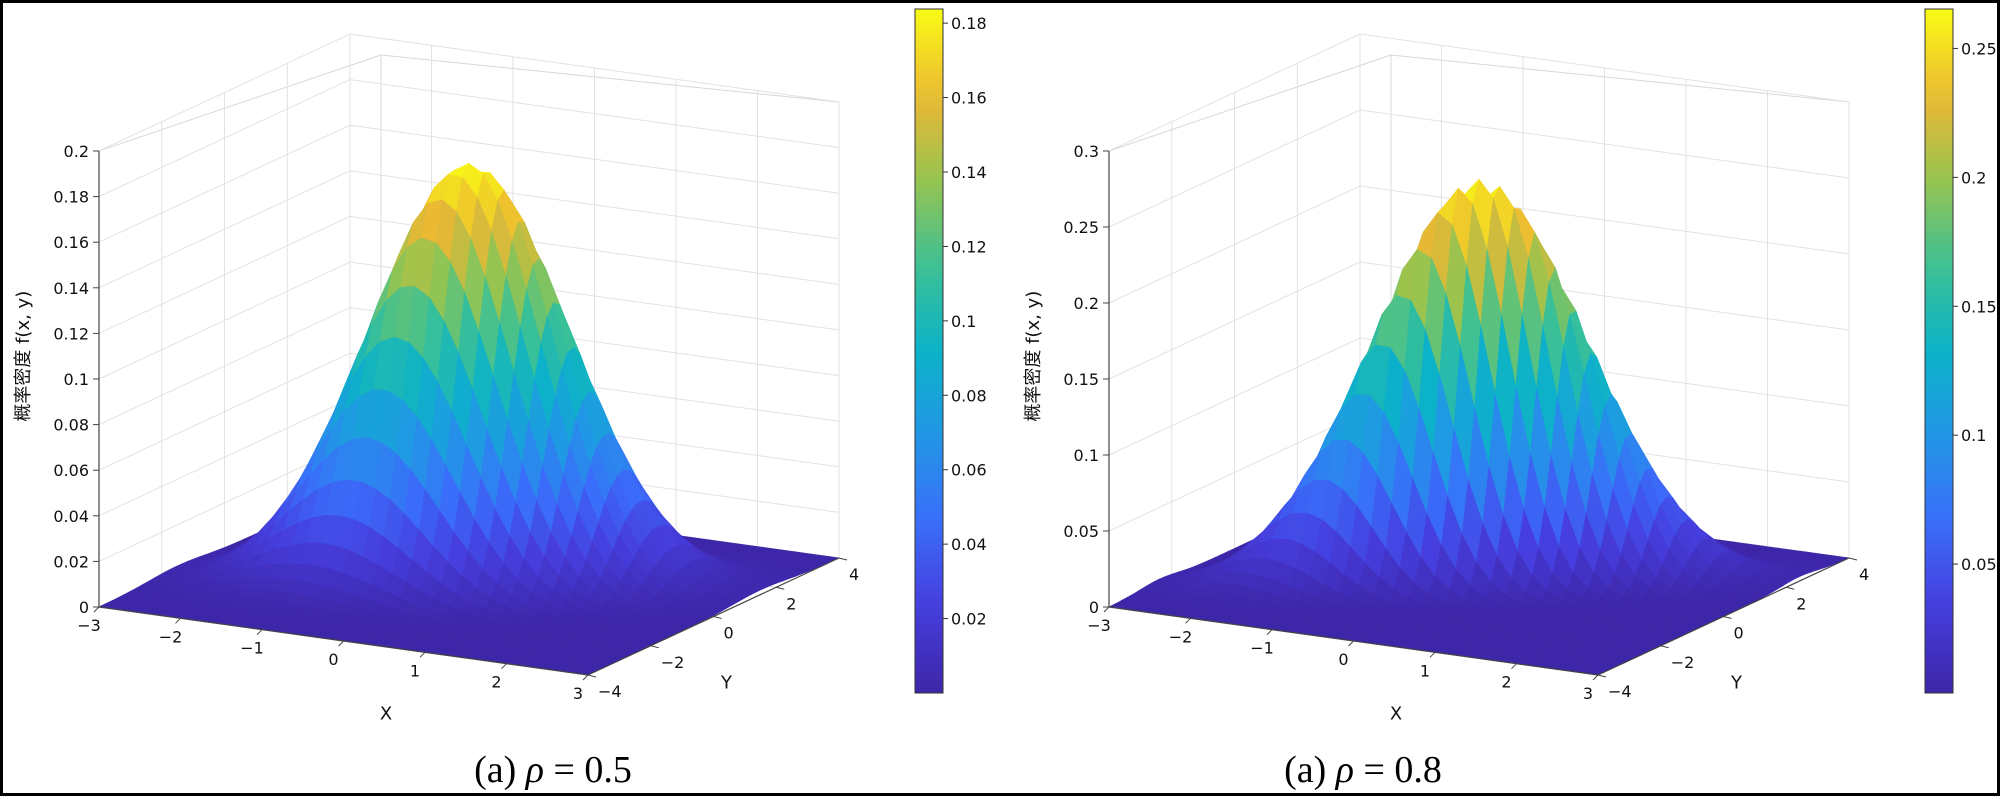  Describe the element at coordinates (969, 98) in the screenshot. I see `colorbar-tick-label: 0.16` at that location.